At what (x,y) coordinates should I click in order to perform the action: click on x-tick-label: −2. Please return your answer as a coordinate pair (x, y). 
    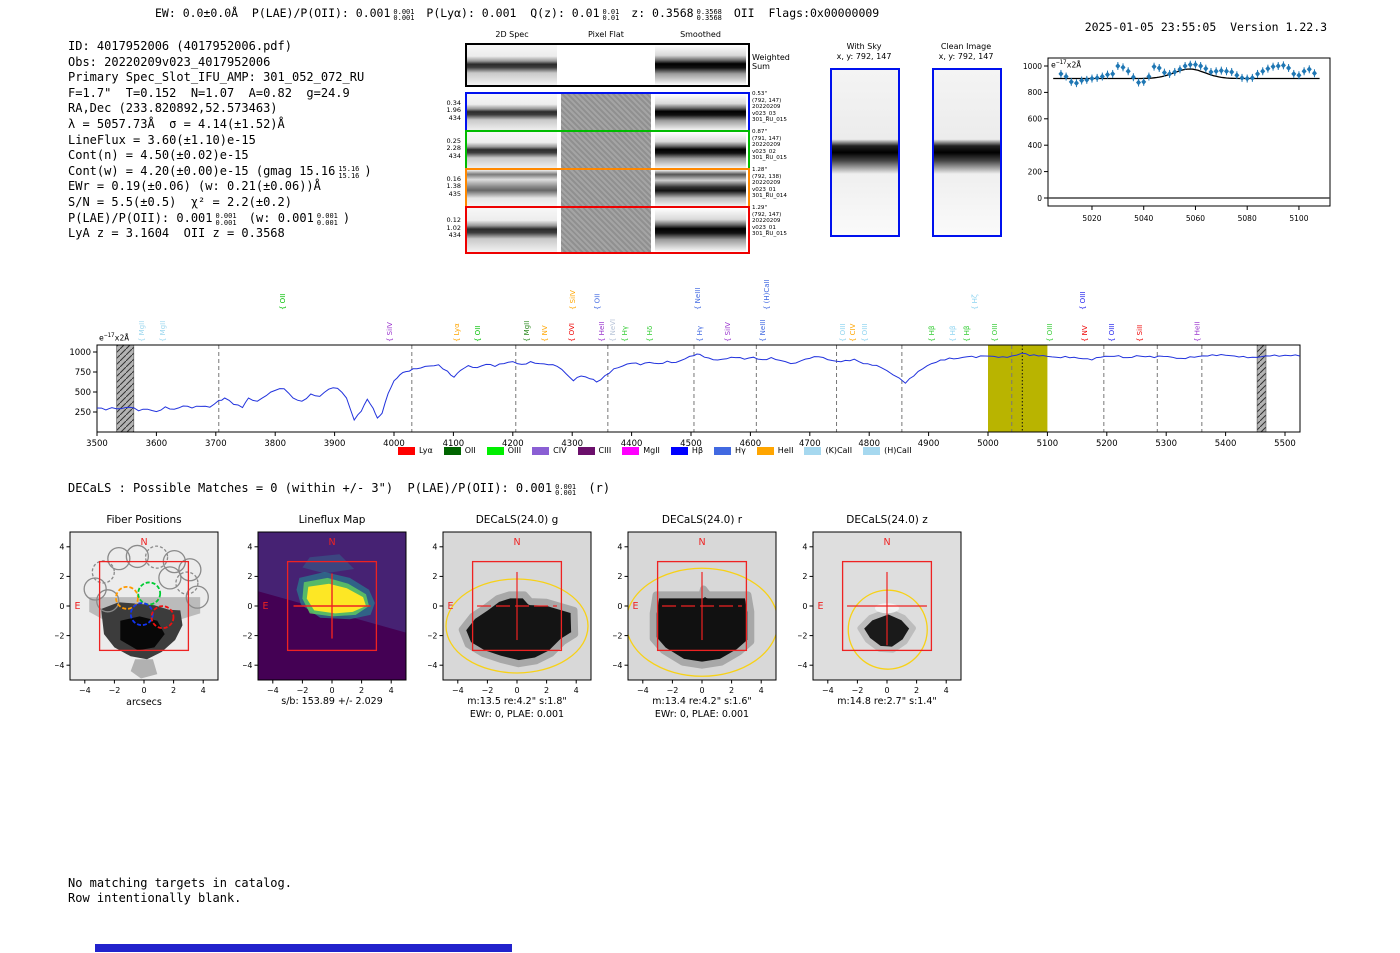
    Looking at the image, I should click on (858, 690).